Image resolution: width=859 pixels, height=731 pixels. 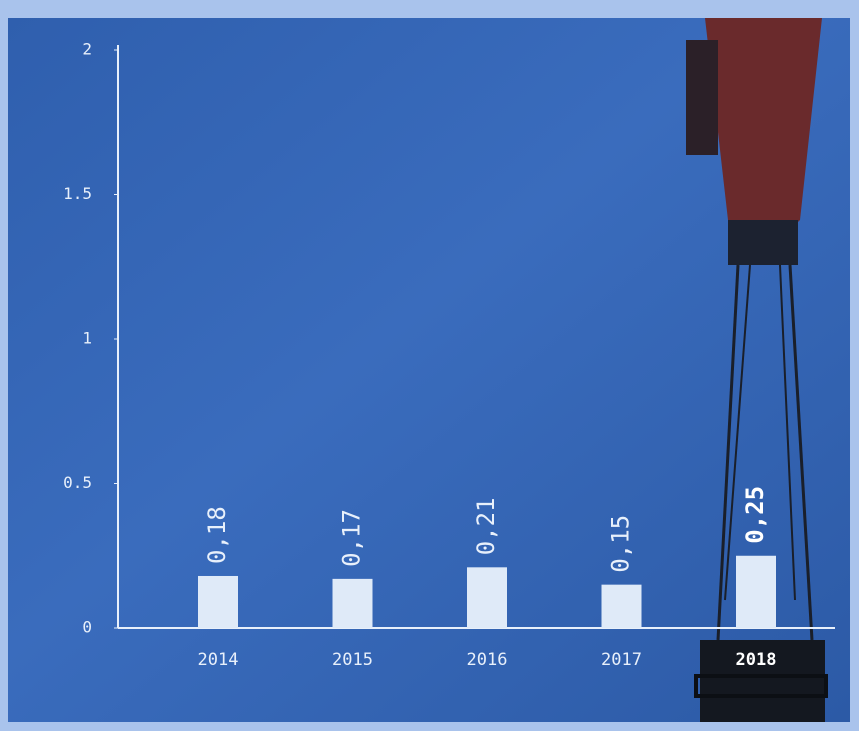 What do you see at coordinates (77, 193) in the screenshot?
I see `y-tick-label: 1.5` at bounding box center [77, 193].